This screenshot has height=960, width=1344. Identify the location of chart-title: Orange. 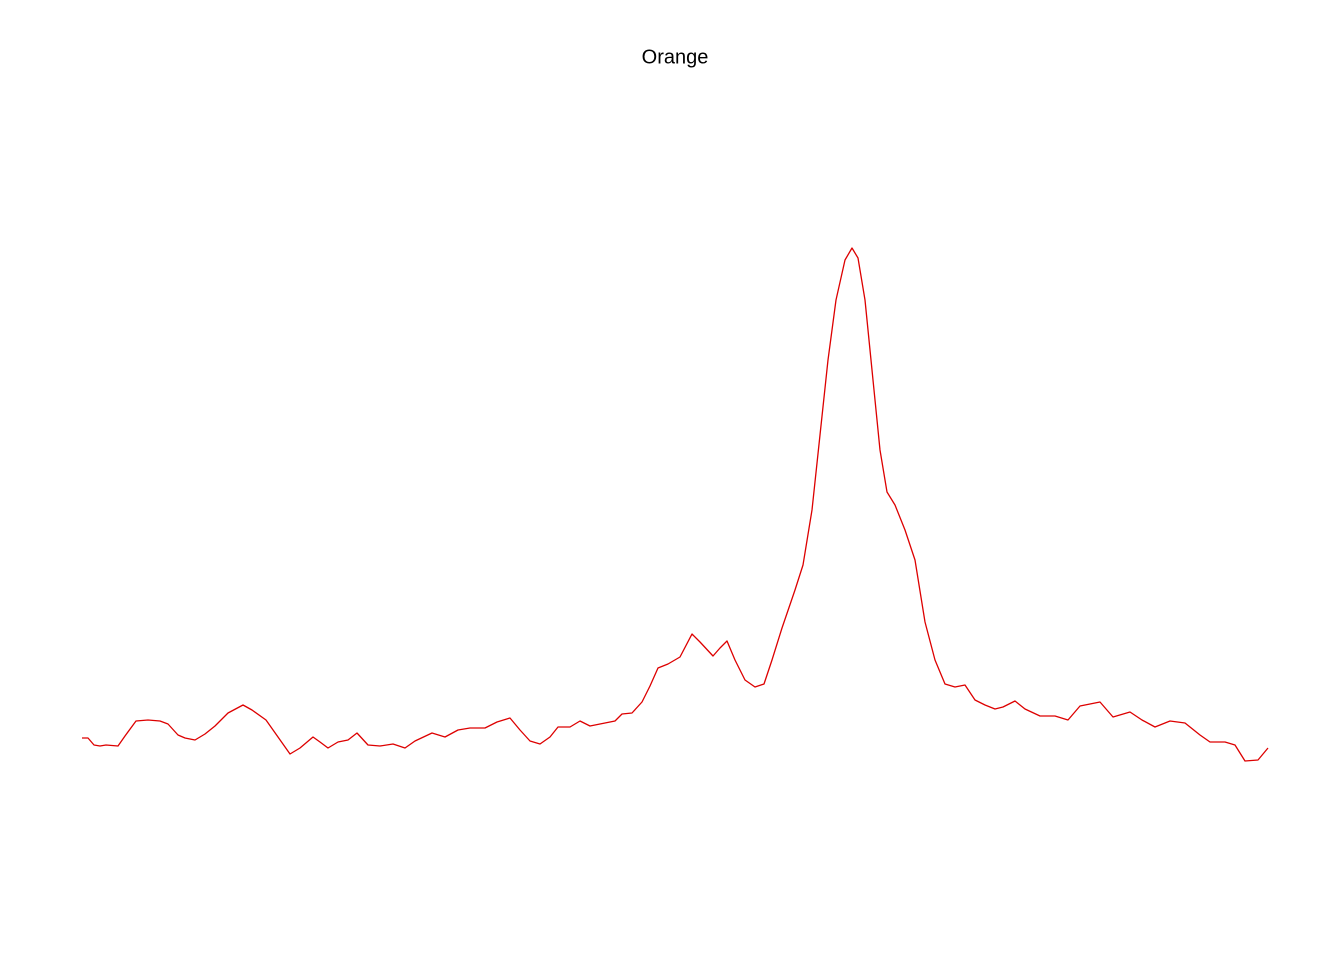
(675, 57).